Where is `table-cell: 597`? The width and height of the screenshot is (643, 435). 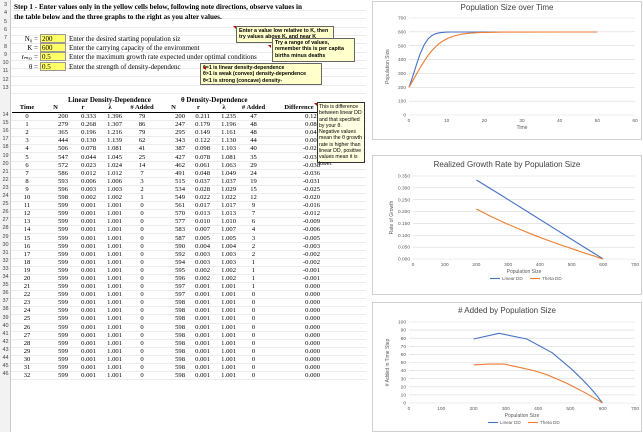 table-cell: 597 is located at coordinates (180, 295).